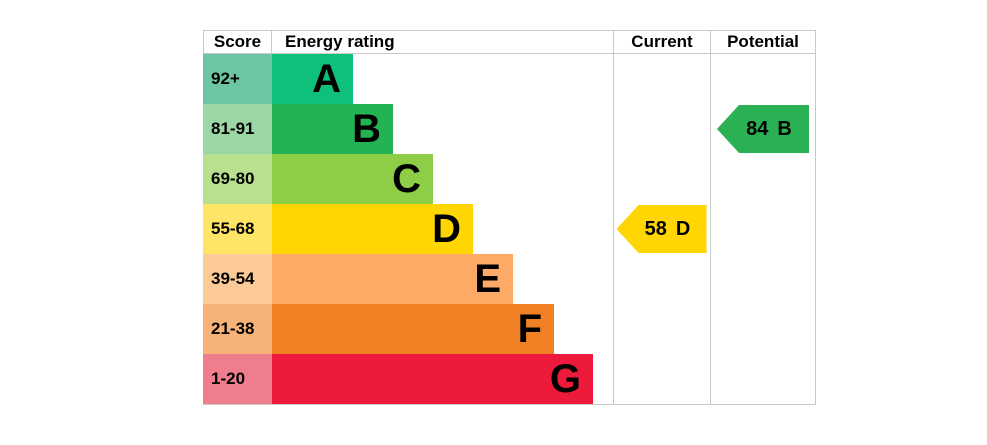  Describe the element at coordinates (366, 129) in the screenshot. I see `rating-letter: B` at that location.